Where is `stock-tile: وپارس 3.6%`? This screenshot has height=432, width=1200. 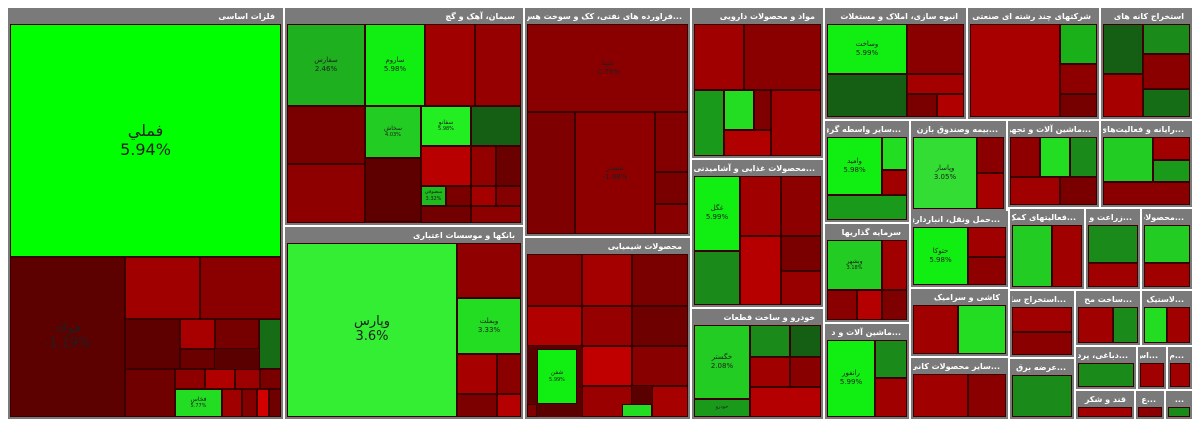
stock-tile: وپارس 3.6% is located at coordinates (372, 330).